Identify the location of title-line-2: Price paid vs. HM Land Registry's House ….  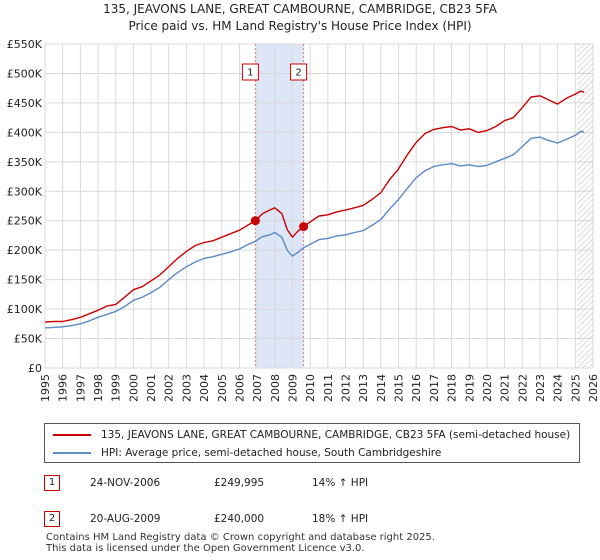
(300, 26).